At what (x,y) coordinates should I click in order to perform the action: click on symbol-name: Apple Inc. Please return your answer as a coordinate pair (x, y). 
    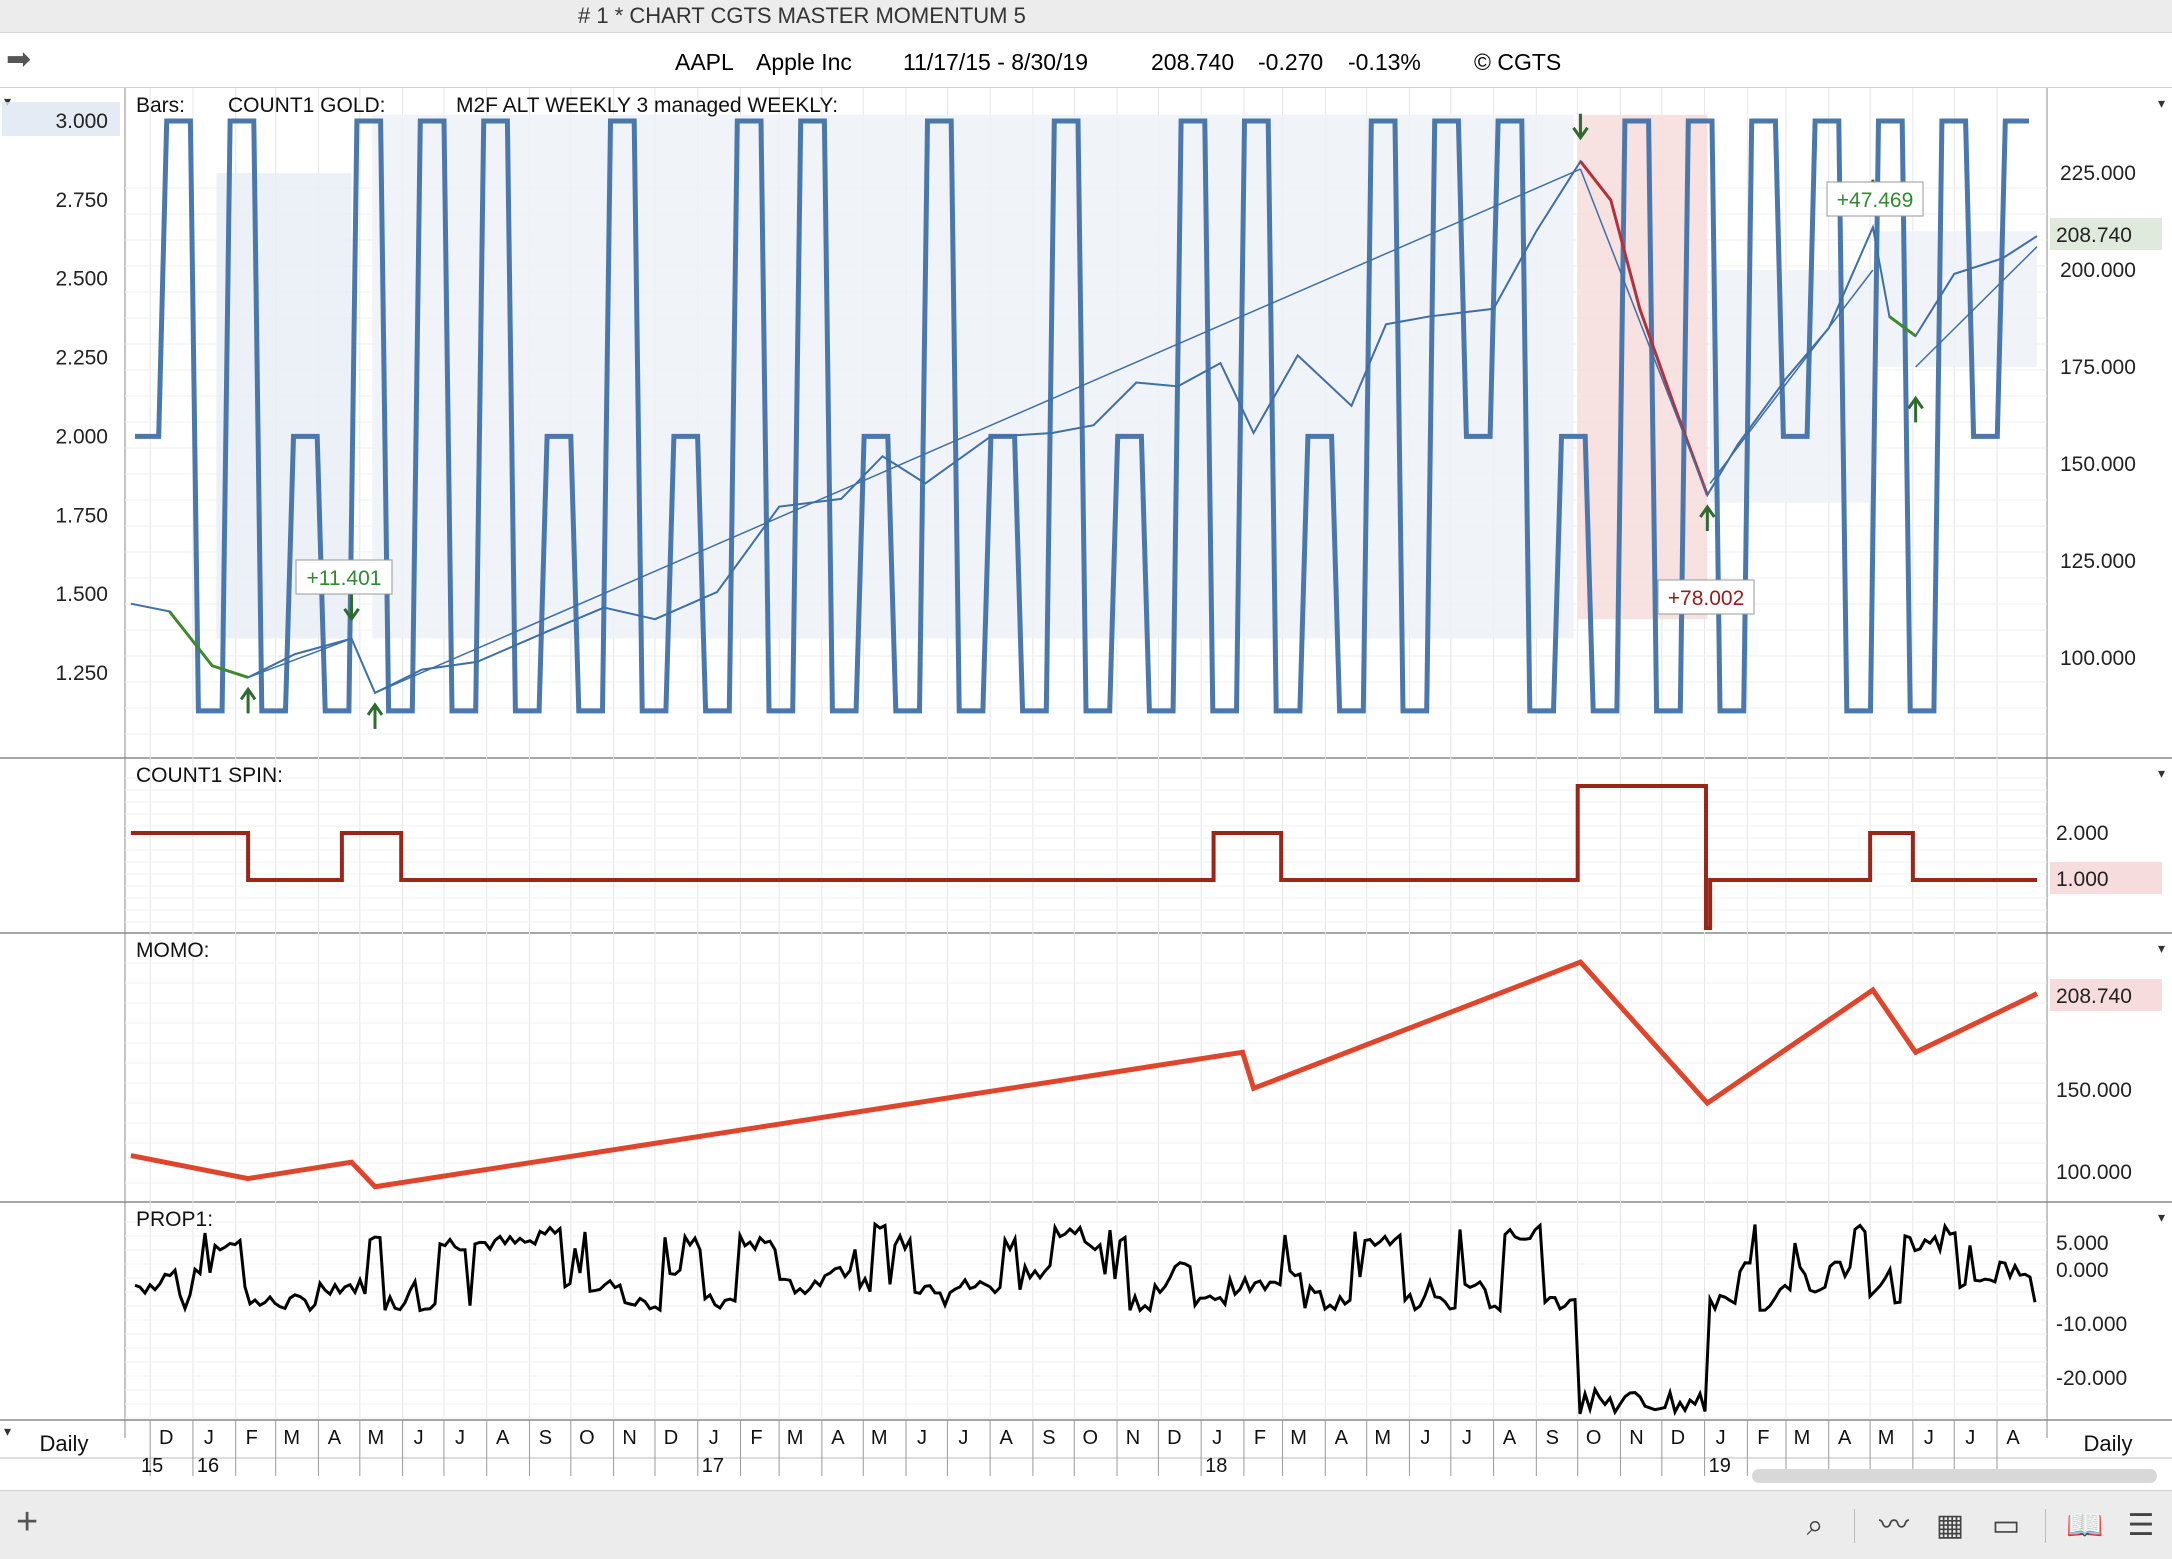
    Looking at the image, I should click on (804, 62).